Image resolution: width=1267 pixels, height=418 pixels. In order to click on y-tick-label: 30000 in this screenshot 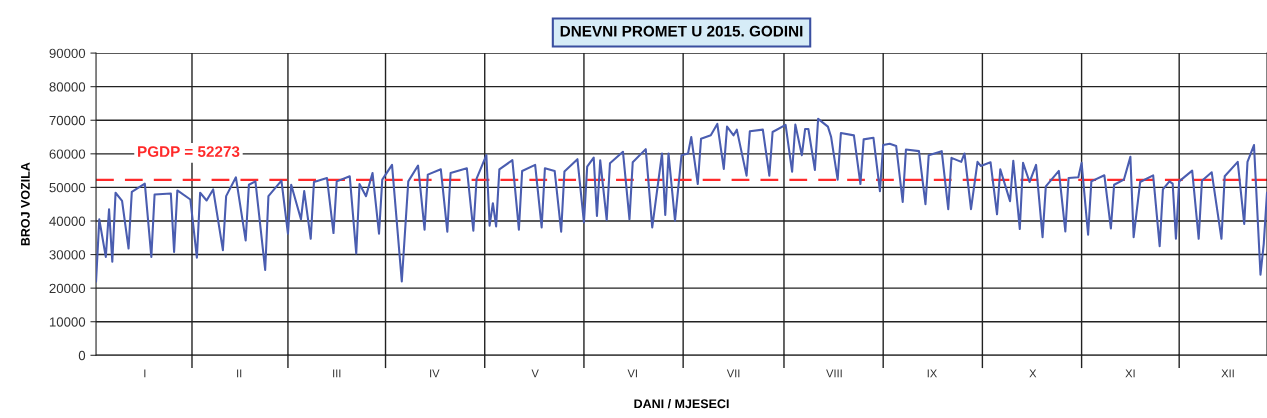, I will do `click(67, 255)`.